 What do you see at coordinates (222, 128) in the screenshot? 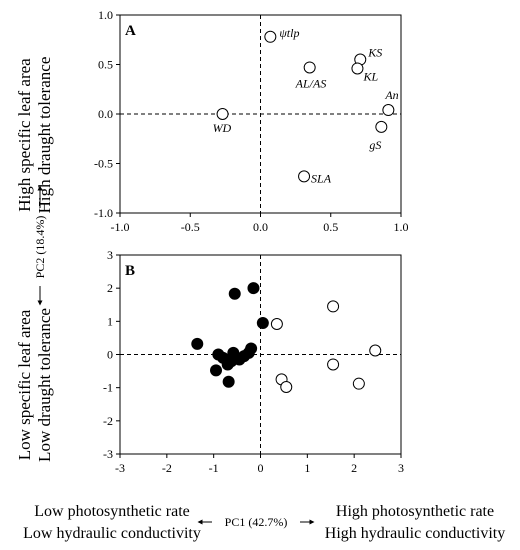
I see `panel-a-point-label: WD` at bounding box center [222, 128].